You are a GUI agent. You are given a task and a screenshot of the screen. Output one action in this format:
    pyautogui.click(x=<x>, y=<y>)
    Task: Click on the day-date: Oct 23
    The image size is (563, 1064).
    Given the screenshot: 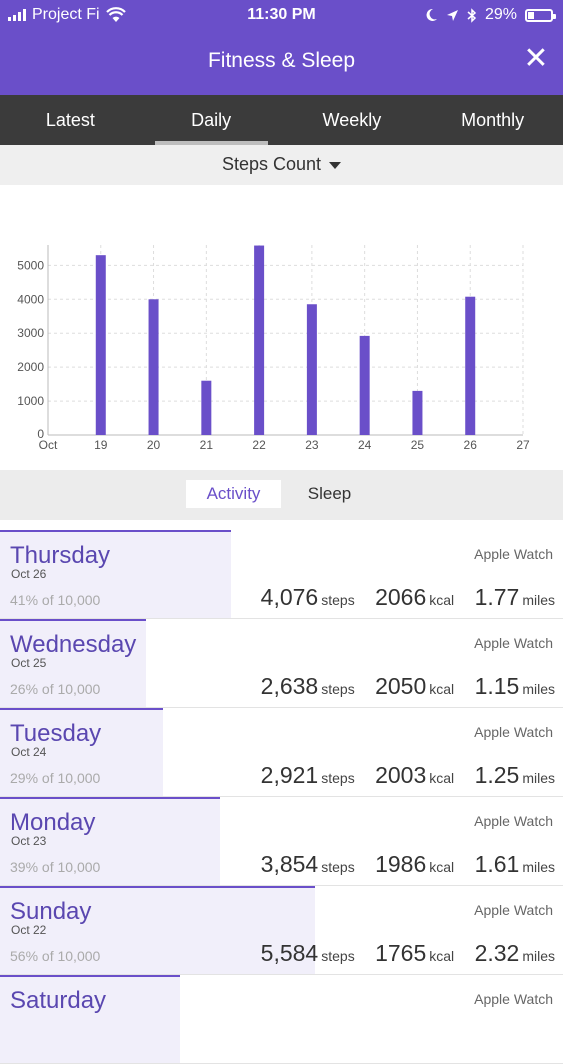 What is the action you would take?
    pyautogui.click(x=29, y=841)
    